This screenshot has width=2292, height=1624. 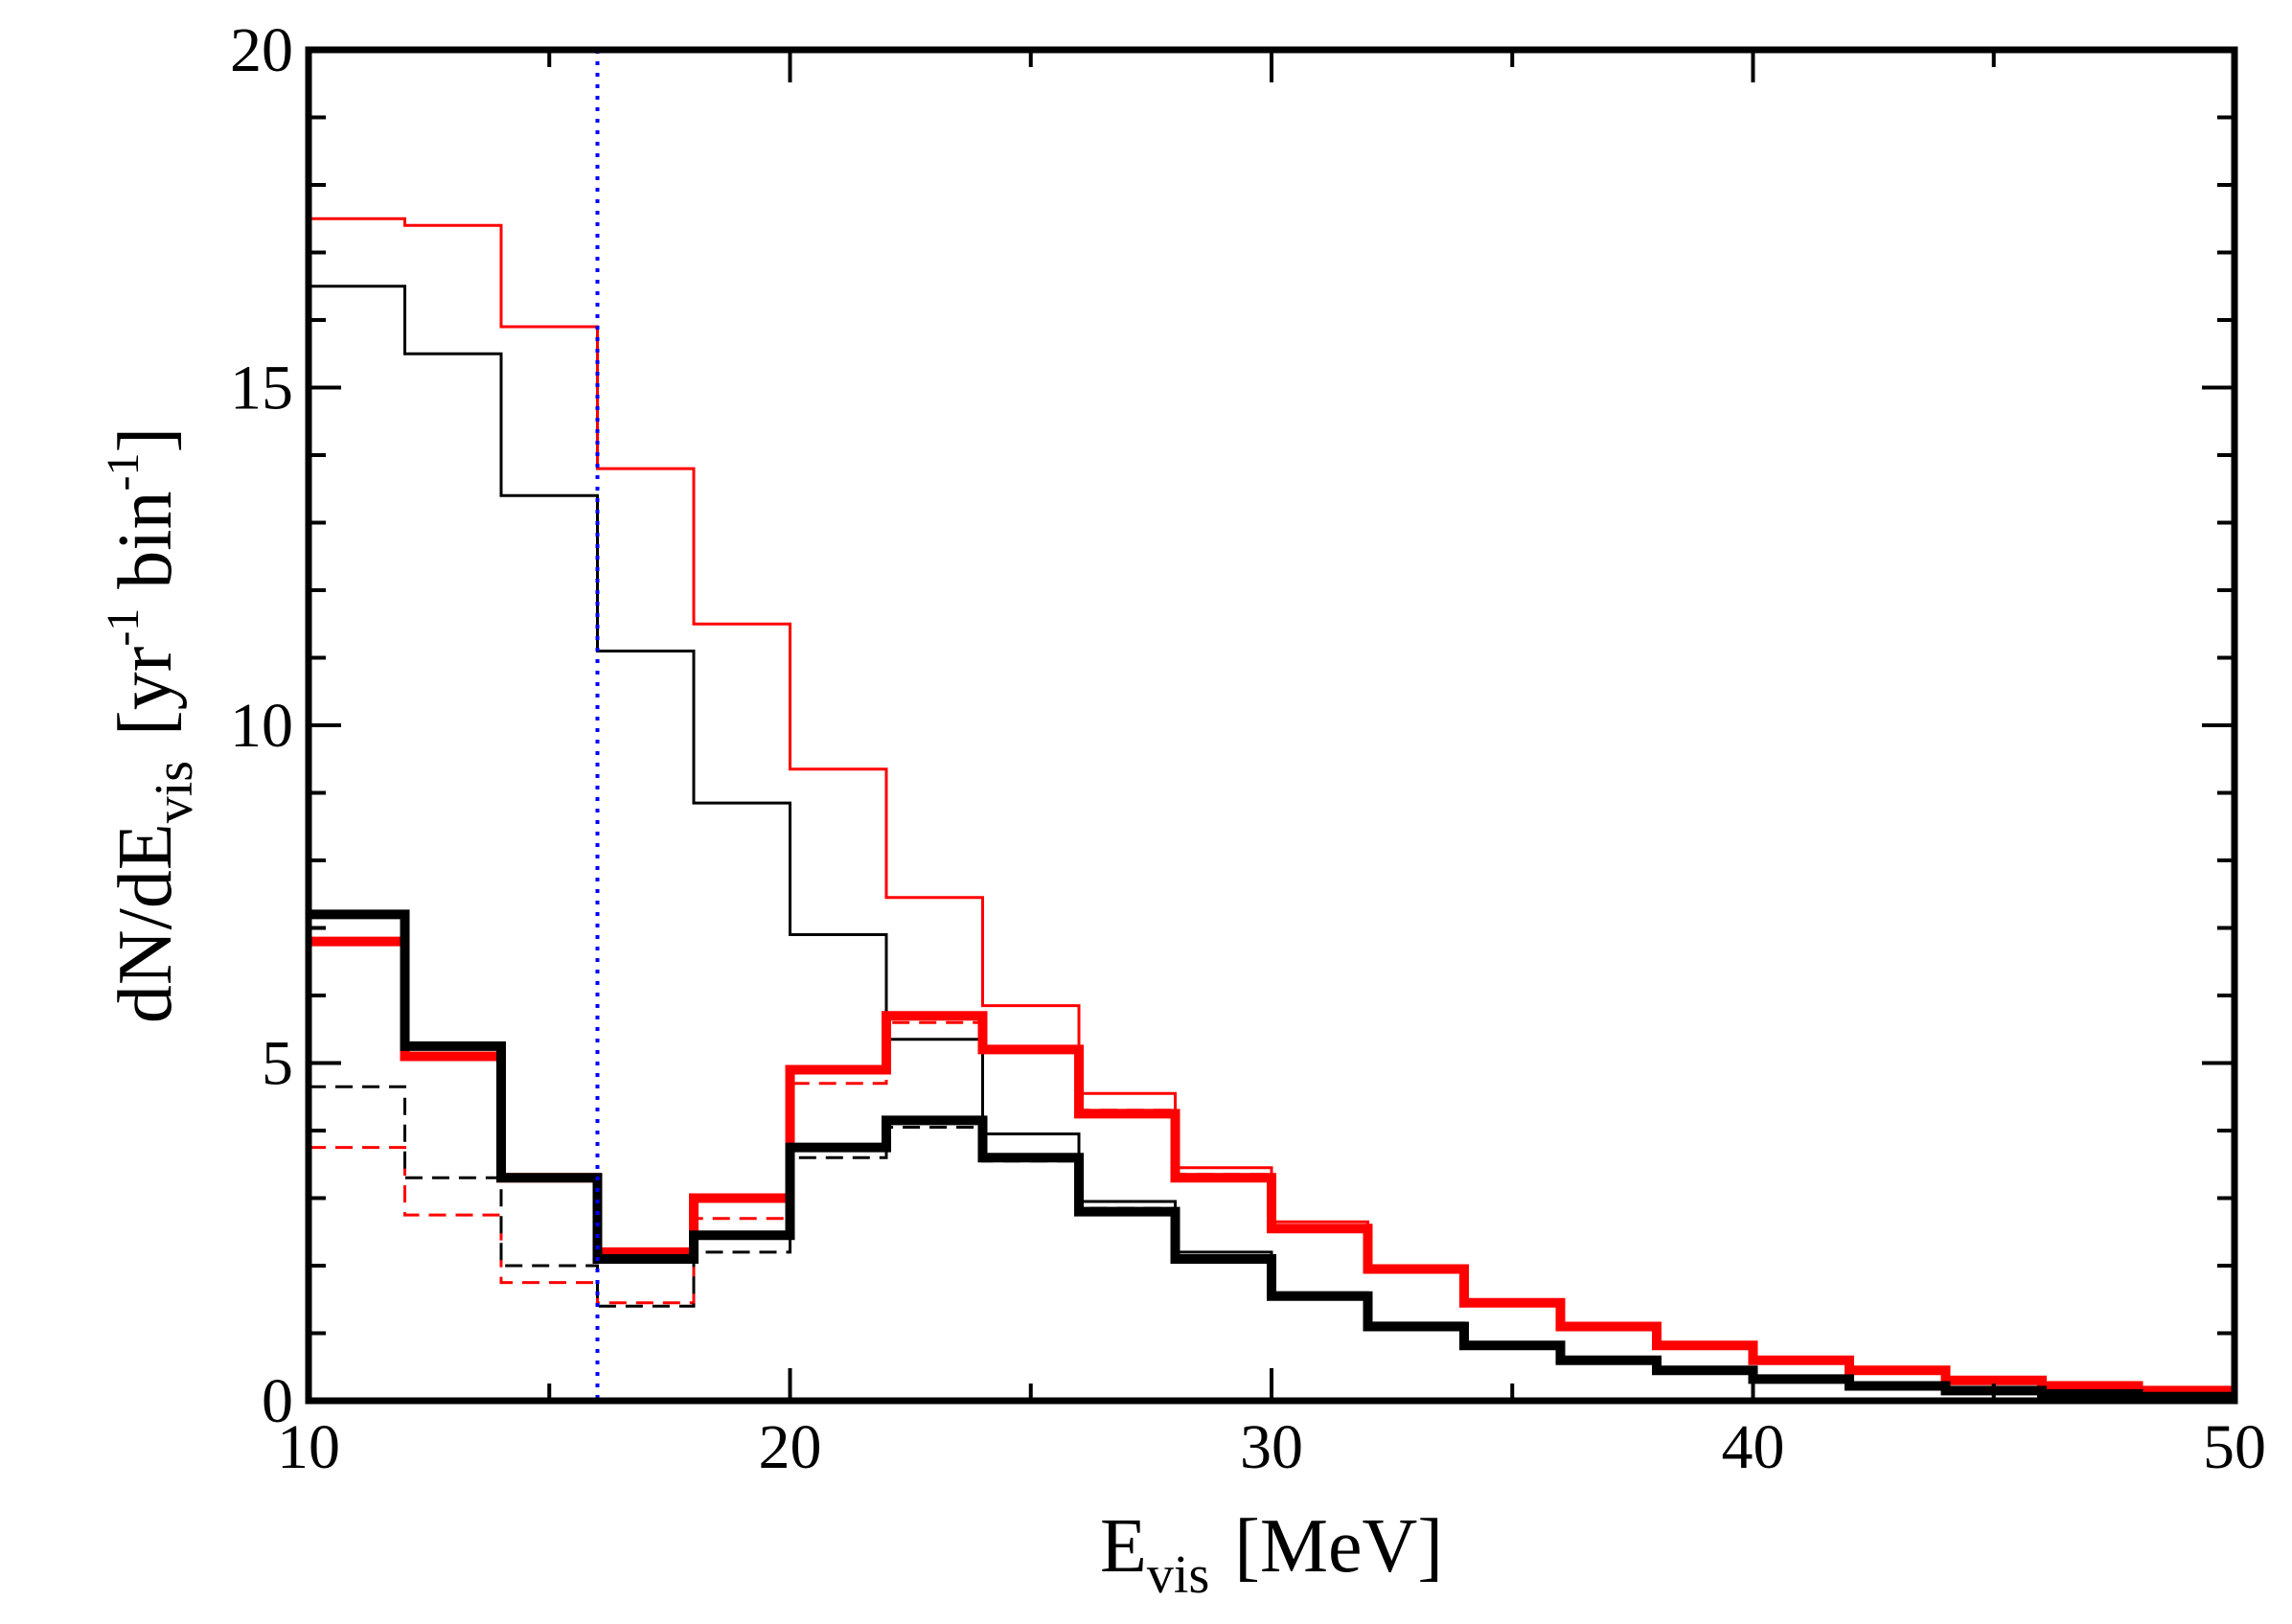 I want to click on y-axis-title-sup2: -1, so click(x=124, y=472).